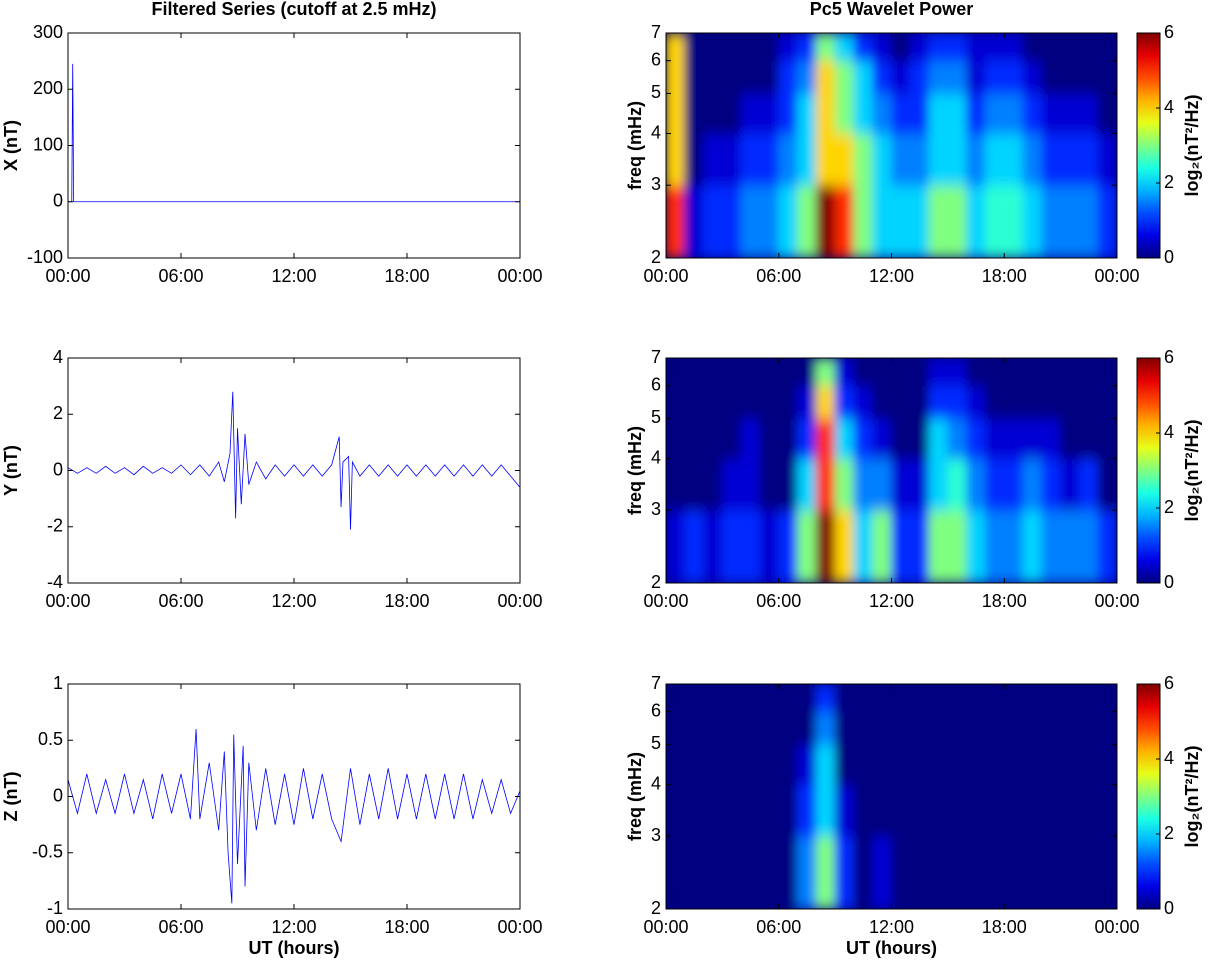 This screenshot has width=1210, height=967. Describe the element at coordinates (656, 384) in the screenshot. I see `y-tick-label: 6` at that location.